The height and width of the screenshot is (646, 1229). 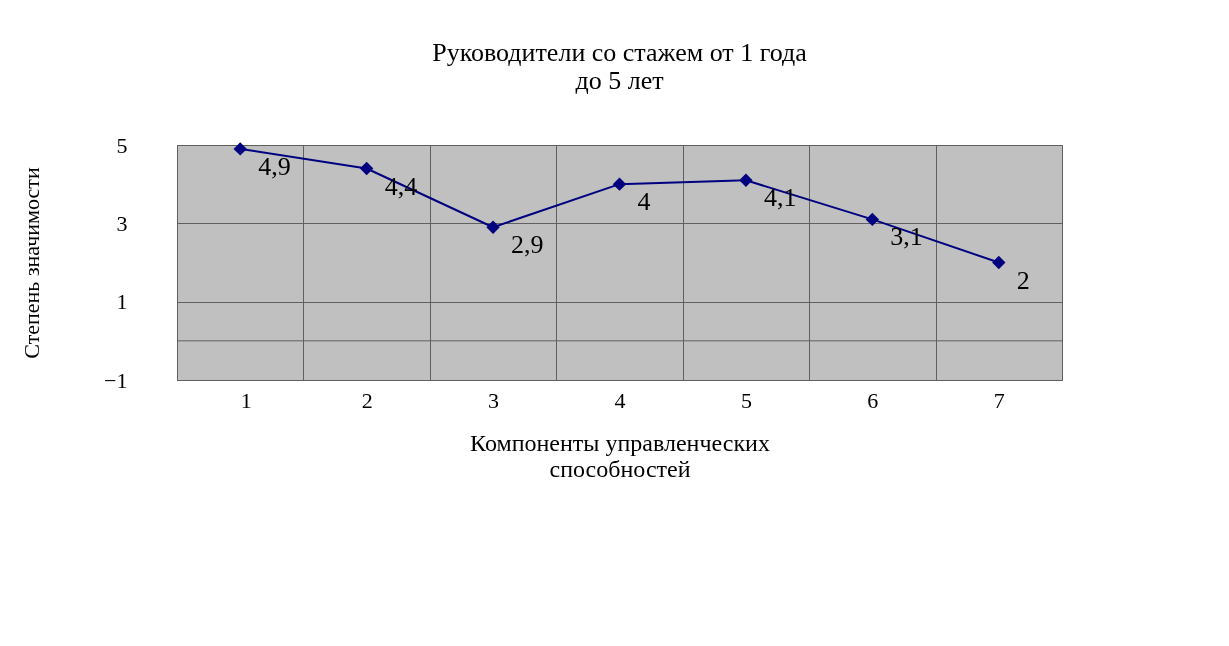 What do you see at coordinates (367, 400) in the screenshot?
I see `x-tick-label: 2` at bounding box center [367, 400].